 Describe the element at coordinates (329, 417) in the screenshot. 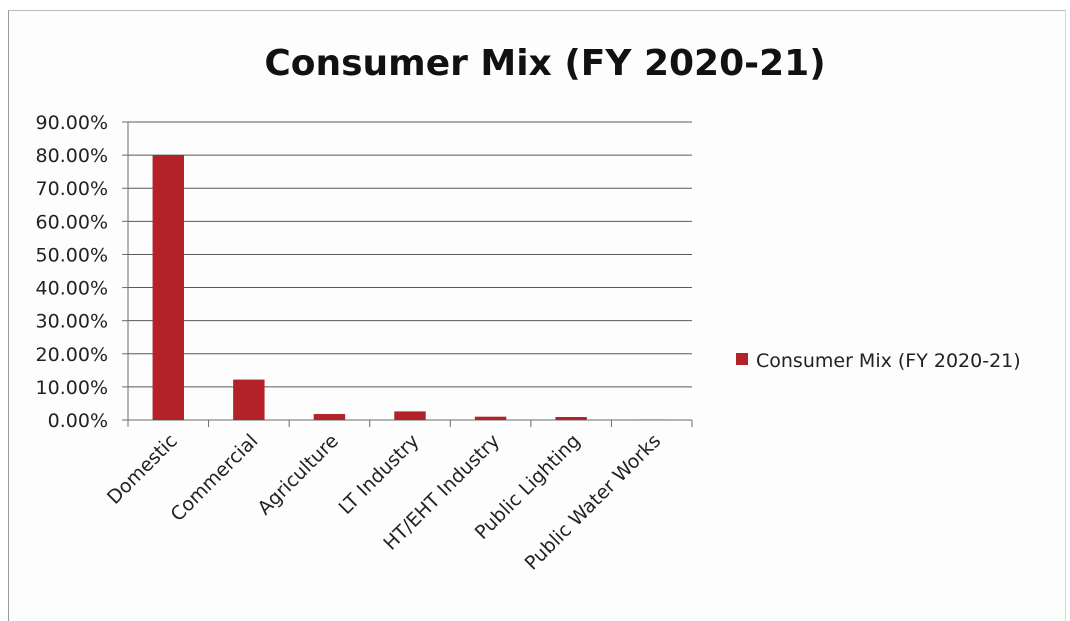

I see `bar-agriculture` at that location.